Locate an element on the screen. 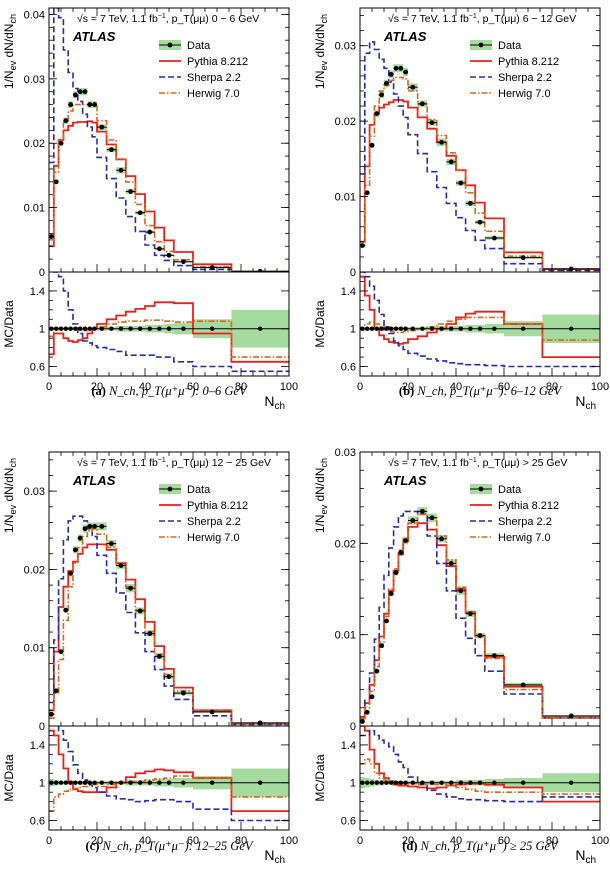  x-tick-label: 20 is located at coordinates (97, 387).